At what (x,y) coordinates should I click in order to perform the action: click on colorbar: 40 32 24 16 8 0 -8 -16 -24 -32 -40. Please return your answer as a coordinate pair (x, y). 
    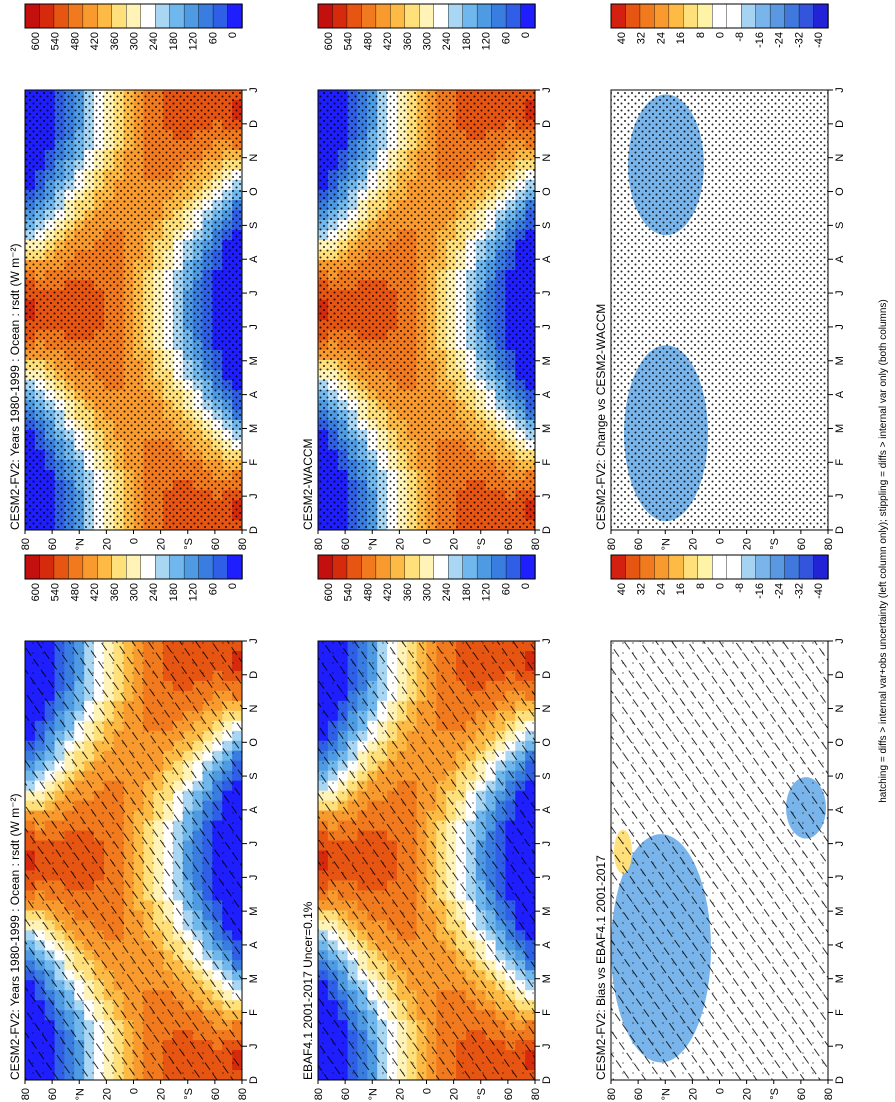
    Looking at the image, I should click on (719, 576).